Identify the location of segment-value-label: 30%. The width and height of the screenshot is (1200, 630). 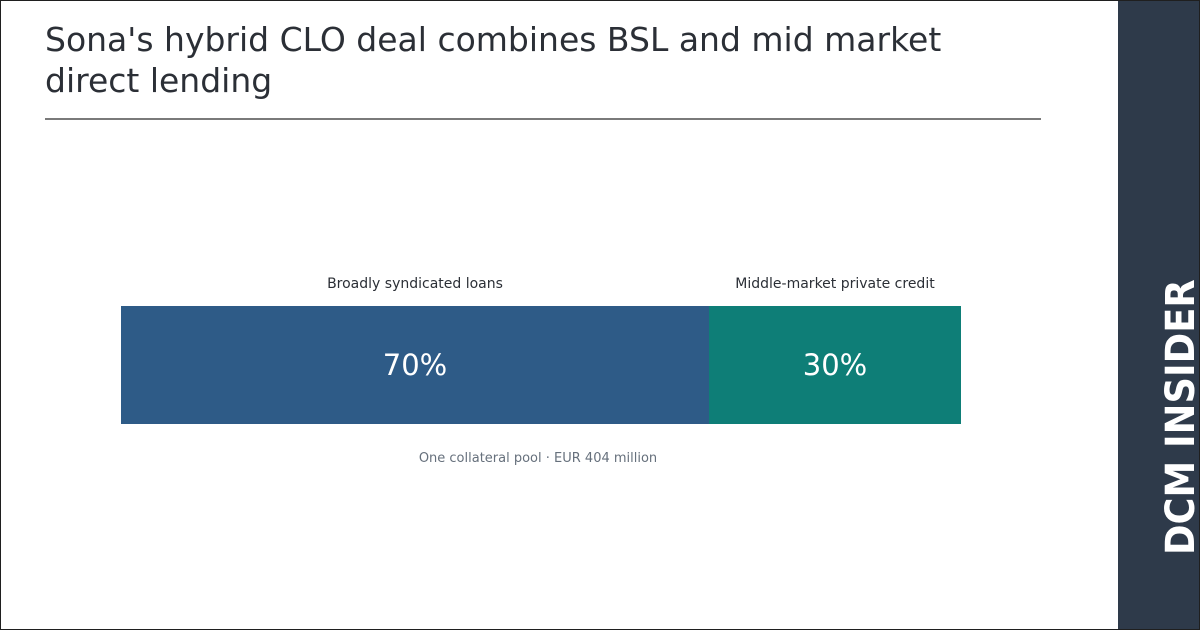
(835, 365).